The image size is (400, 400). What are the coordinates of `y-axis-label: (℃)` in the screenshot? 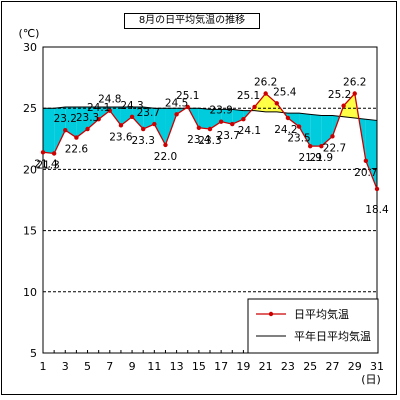 It's located at (29, 33).